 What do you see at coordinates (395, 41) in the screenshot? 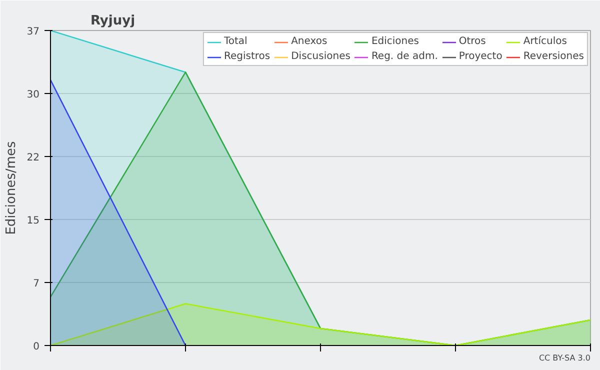
I see `legend-label: Ediciones` at bounding box center [395, 41].